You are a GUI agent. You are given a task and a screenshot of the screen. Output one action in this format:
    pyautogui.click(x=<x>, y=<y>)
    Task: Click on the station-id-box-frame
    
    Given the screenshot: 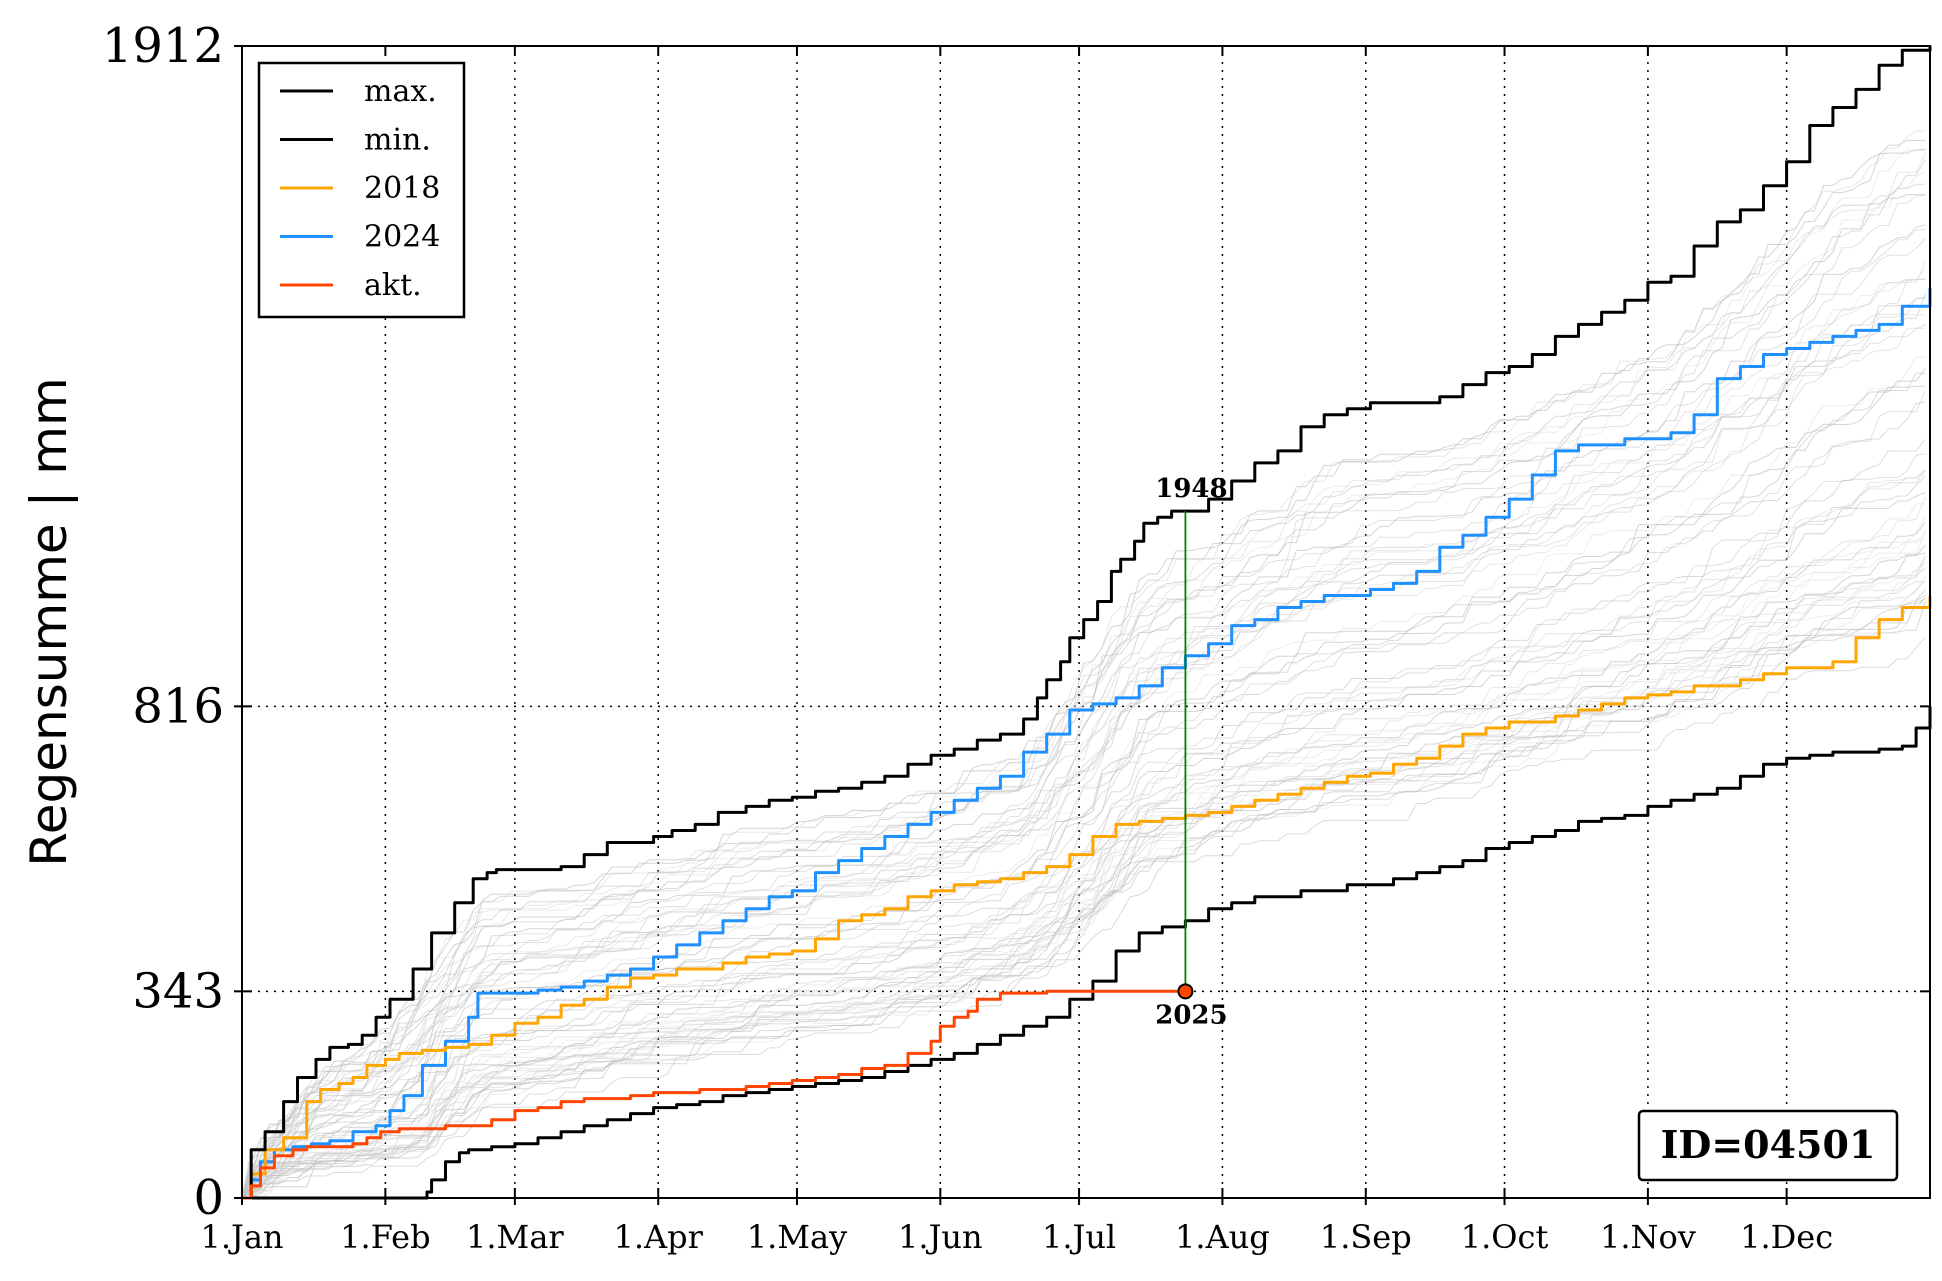 What is the action you would take?
    pyautogui.click(x=1768, y=1145)
    